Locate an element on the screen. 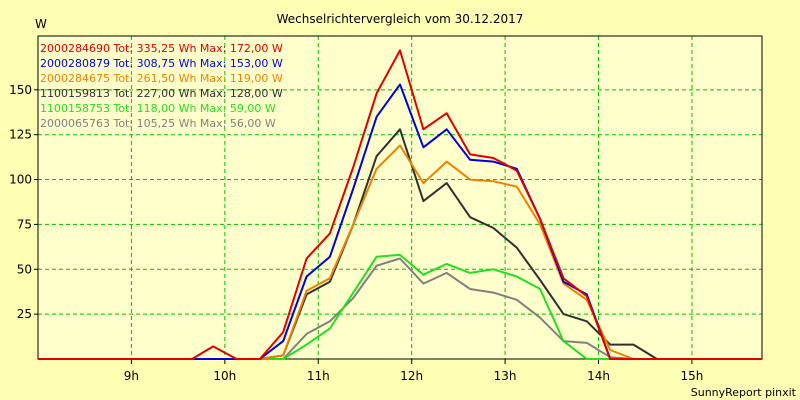  credit-label: SunnyReport pinxit is located at coordinates (744, 392).